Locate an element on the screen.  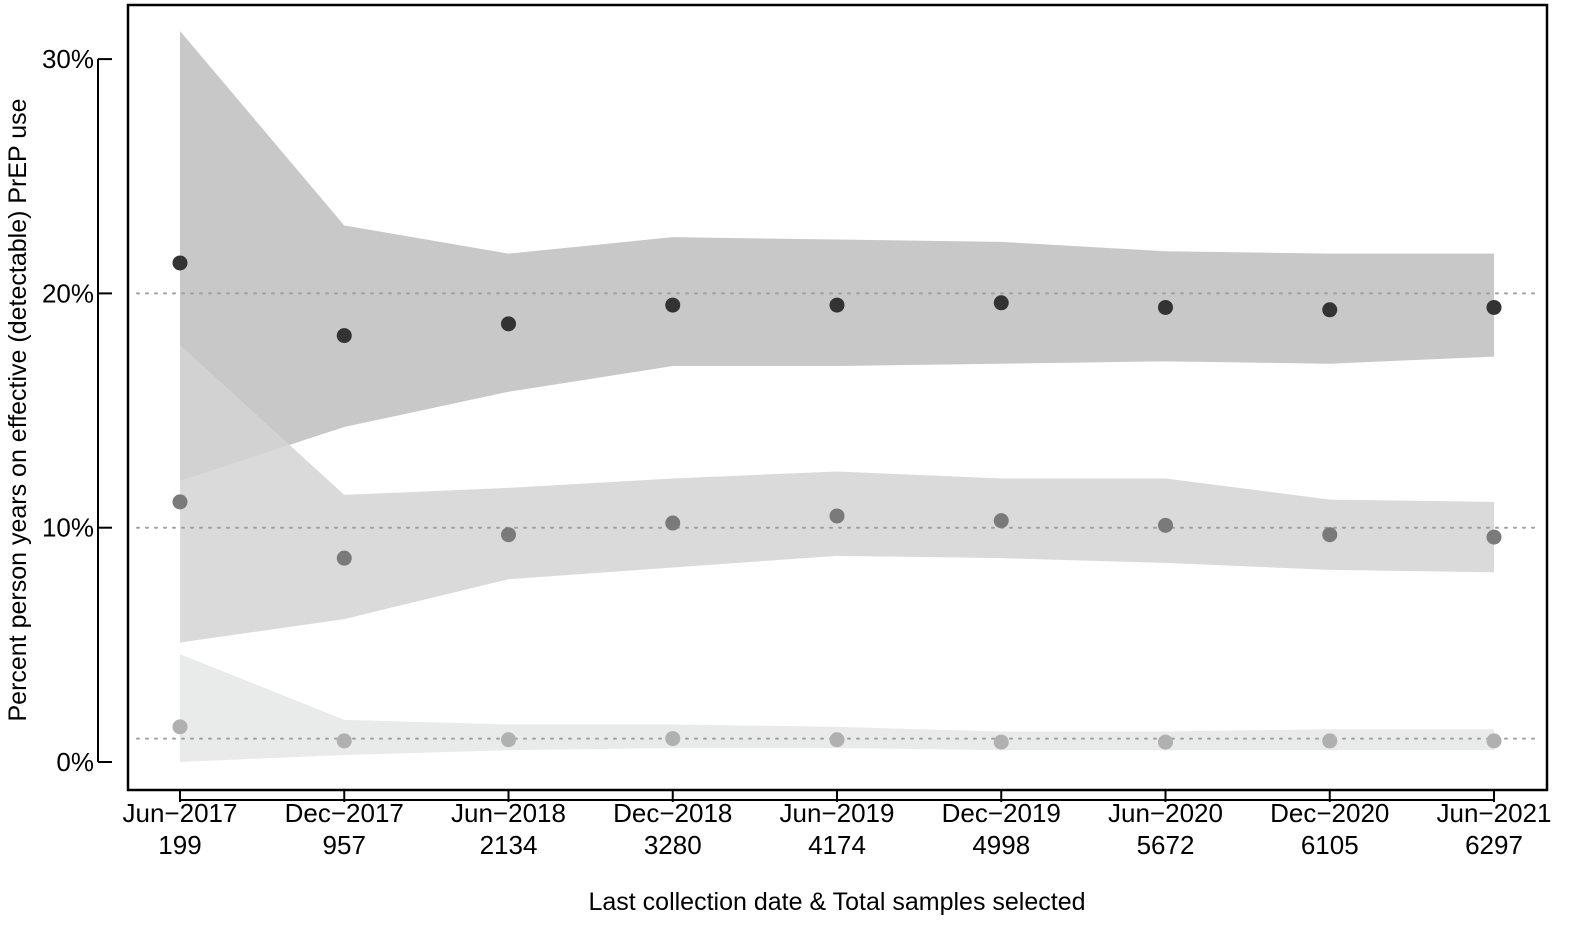
y-tick-label: 10% is located at coordinates (68, 528).